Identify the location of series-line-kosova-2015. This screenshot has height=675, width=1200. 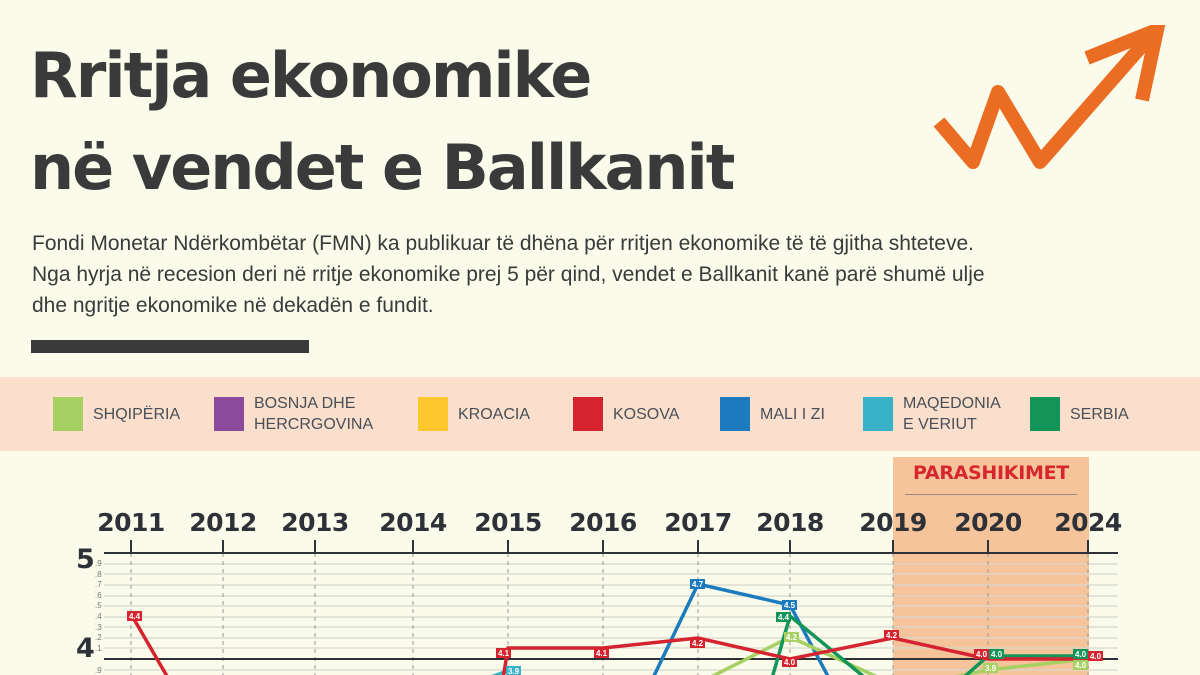
(794, 655).